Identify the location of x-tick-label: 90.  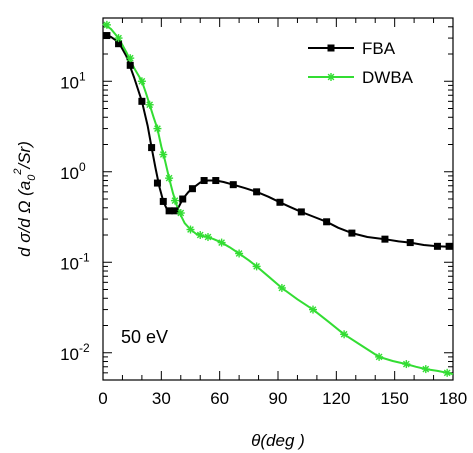
(278, 398).